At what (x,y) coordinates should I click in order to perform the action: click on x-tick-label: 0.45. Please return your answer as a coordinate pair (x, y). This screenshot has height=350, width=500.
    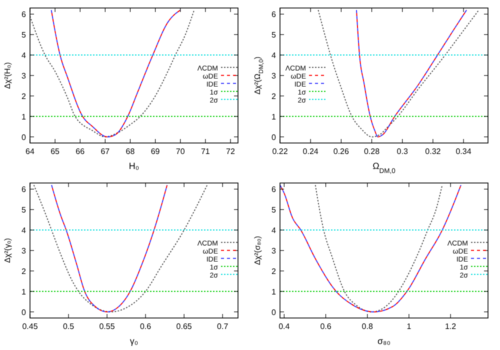
    Looking at the image, I should click on (30, 326).